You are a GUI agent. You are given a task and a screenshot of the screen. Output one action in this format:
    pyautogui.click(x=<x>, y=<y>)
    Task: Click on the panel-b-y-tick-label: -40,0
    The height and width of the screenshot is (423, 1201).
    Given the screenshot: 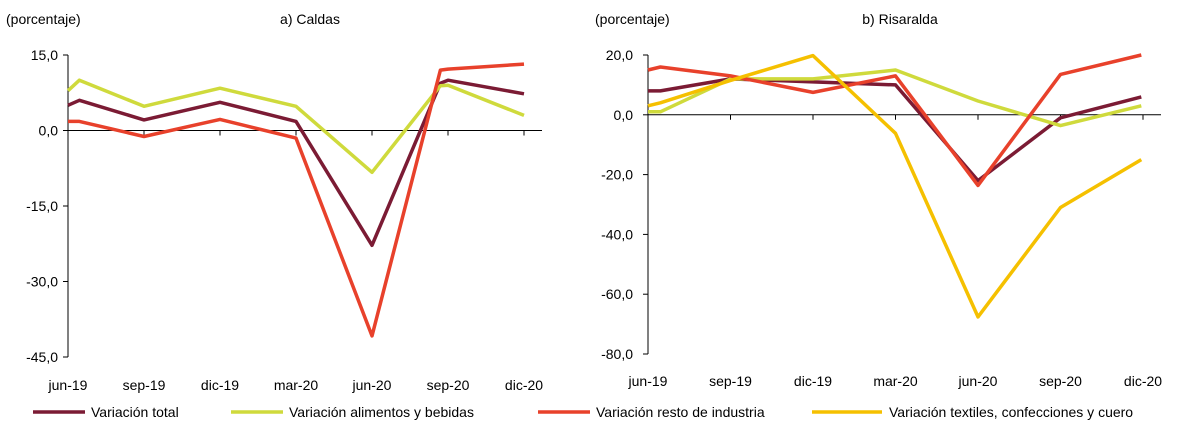 What is the action you would take?
    pyautogui.click(x=617, y=234)
    